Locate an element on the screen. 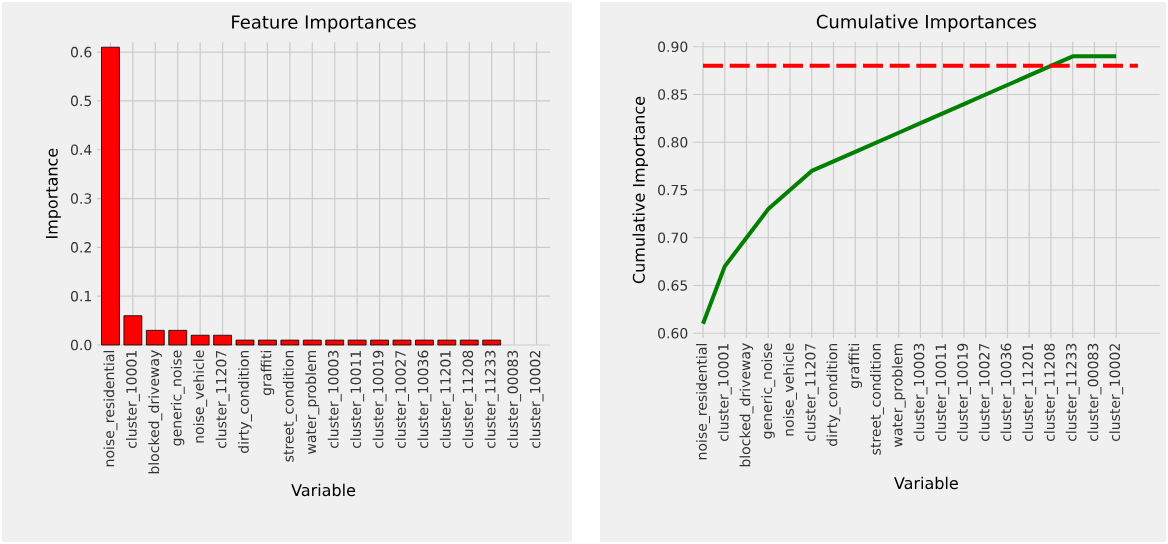 This screenshot has width=1168, height=544. y-tick-label: 0.1 is located at coordinates (80, 296).